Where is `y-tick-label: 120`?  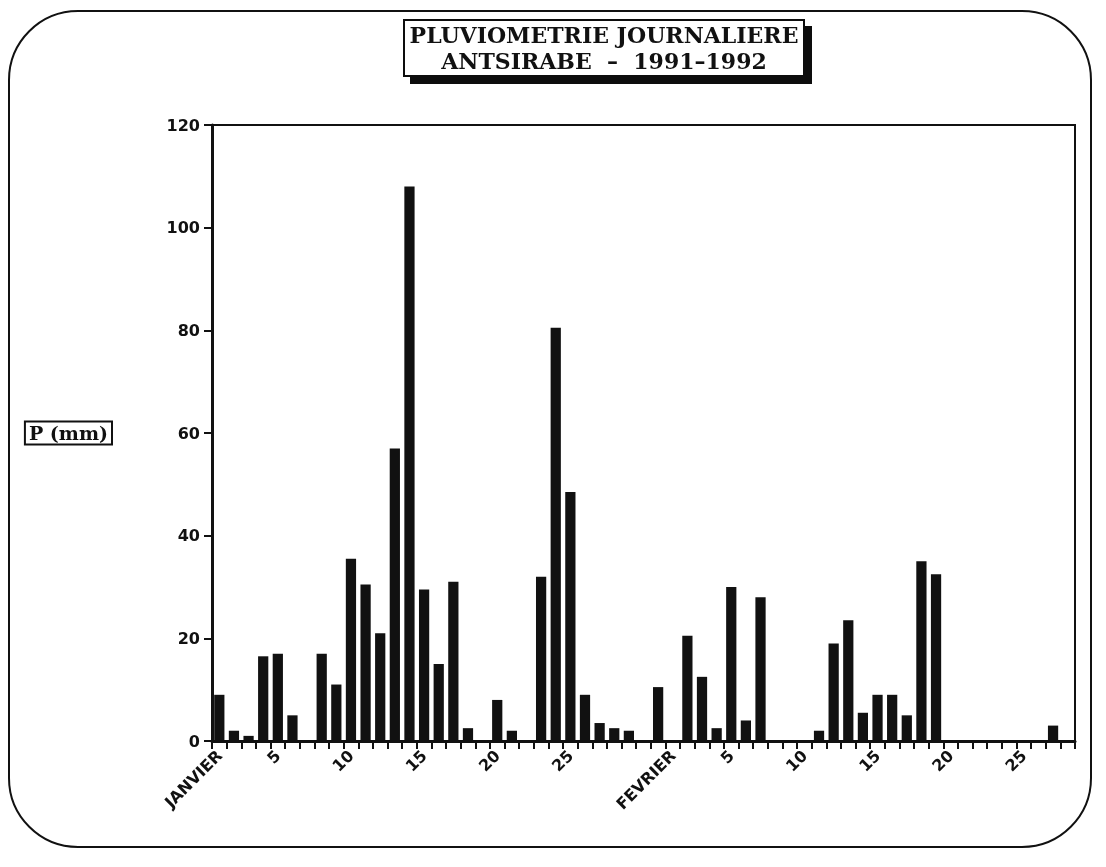 y-tick-label: 120 is located at coordinates (183, 125).